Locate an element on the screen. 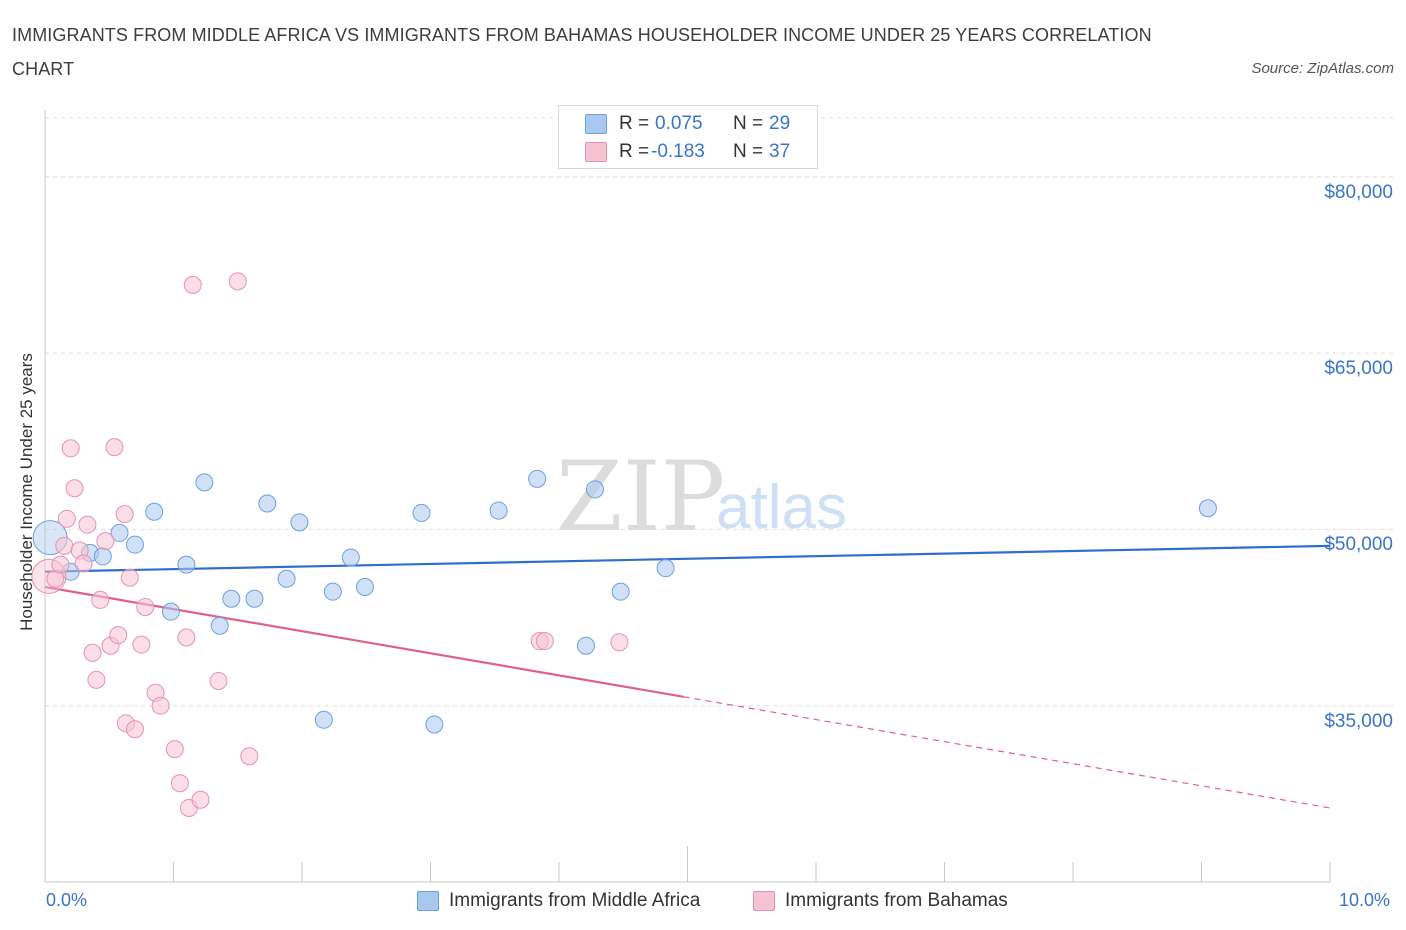 Image resolution: width=1406 pixels, height=930 pixels. stats-legend: R = 0.075 N = 29 R = -0.183 N = 37 is located at coordinates (688, 137).